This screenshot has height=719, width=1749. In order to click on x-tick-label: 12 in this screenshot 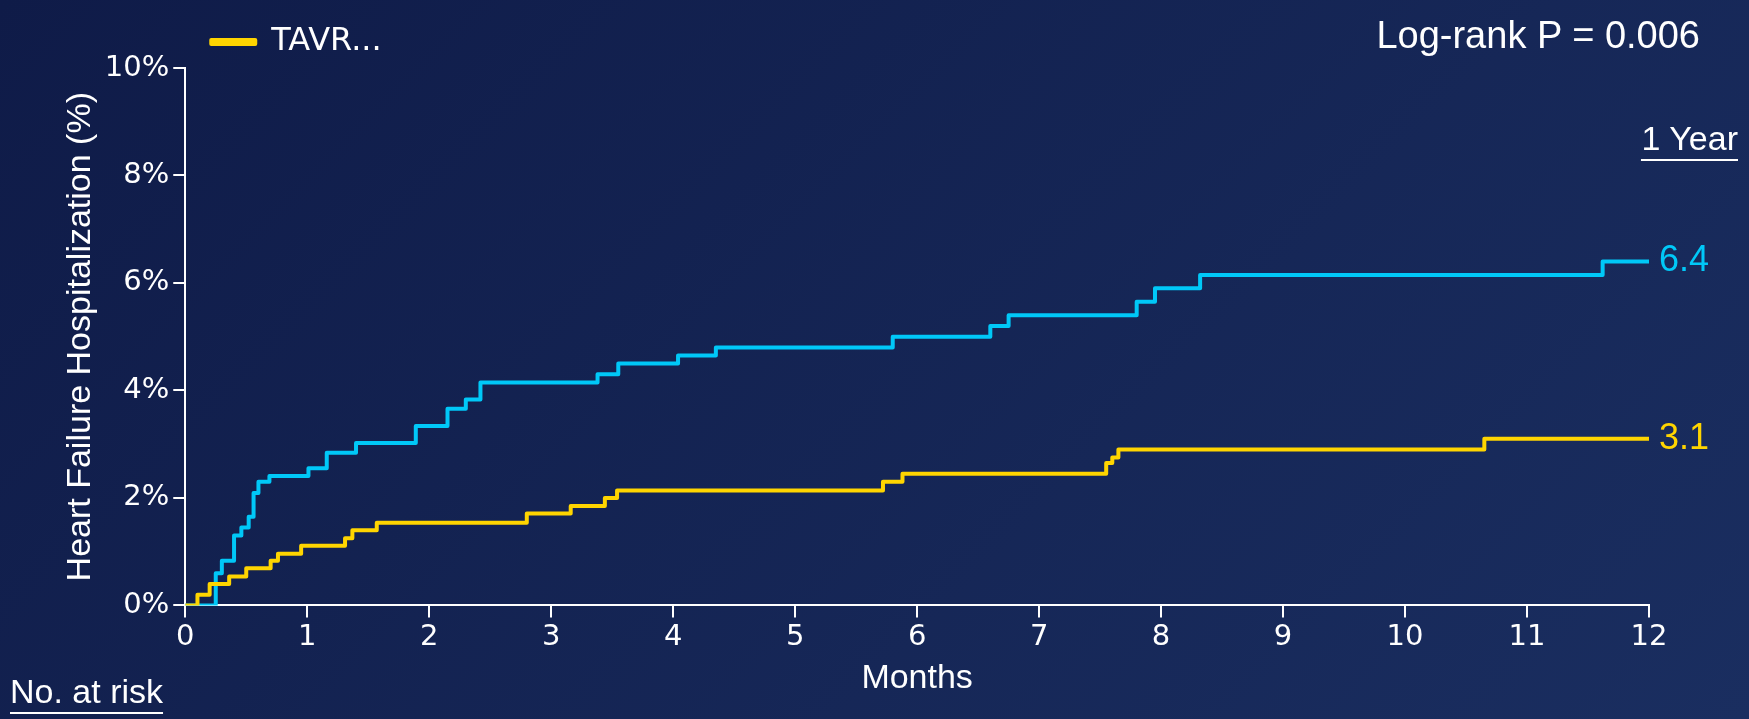, I will do `click(1649, 635)`.